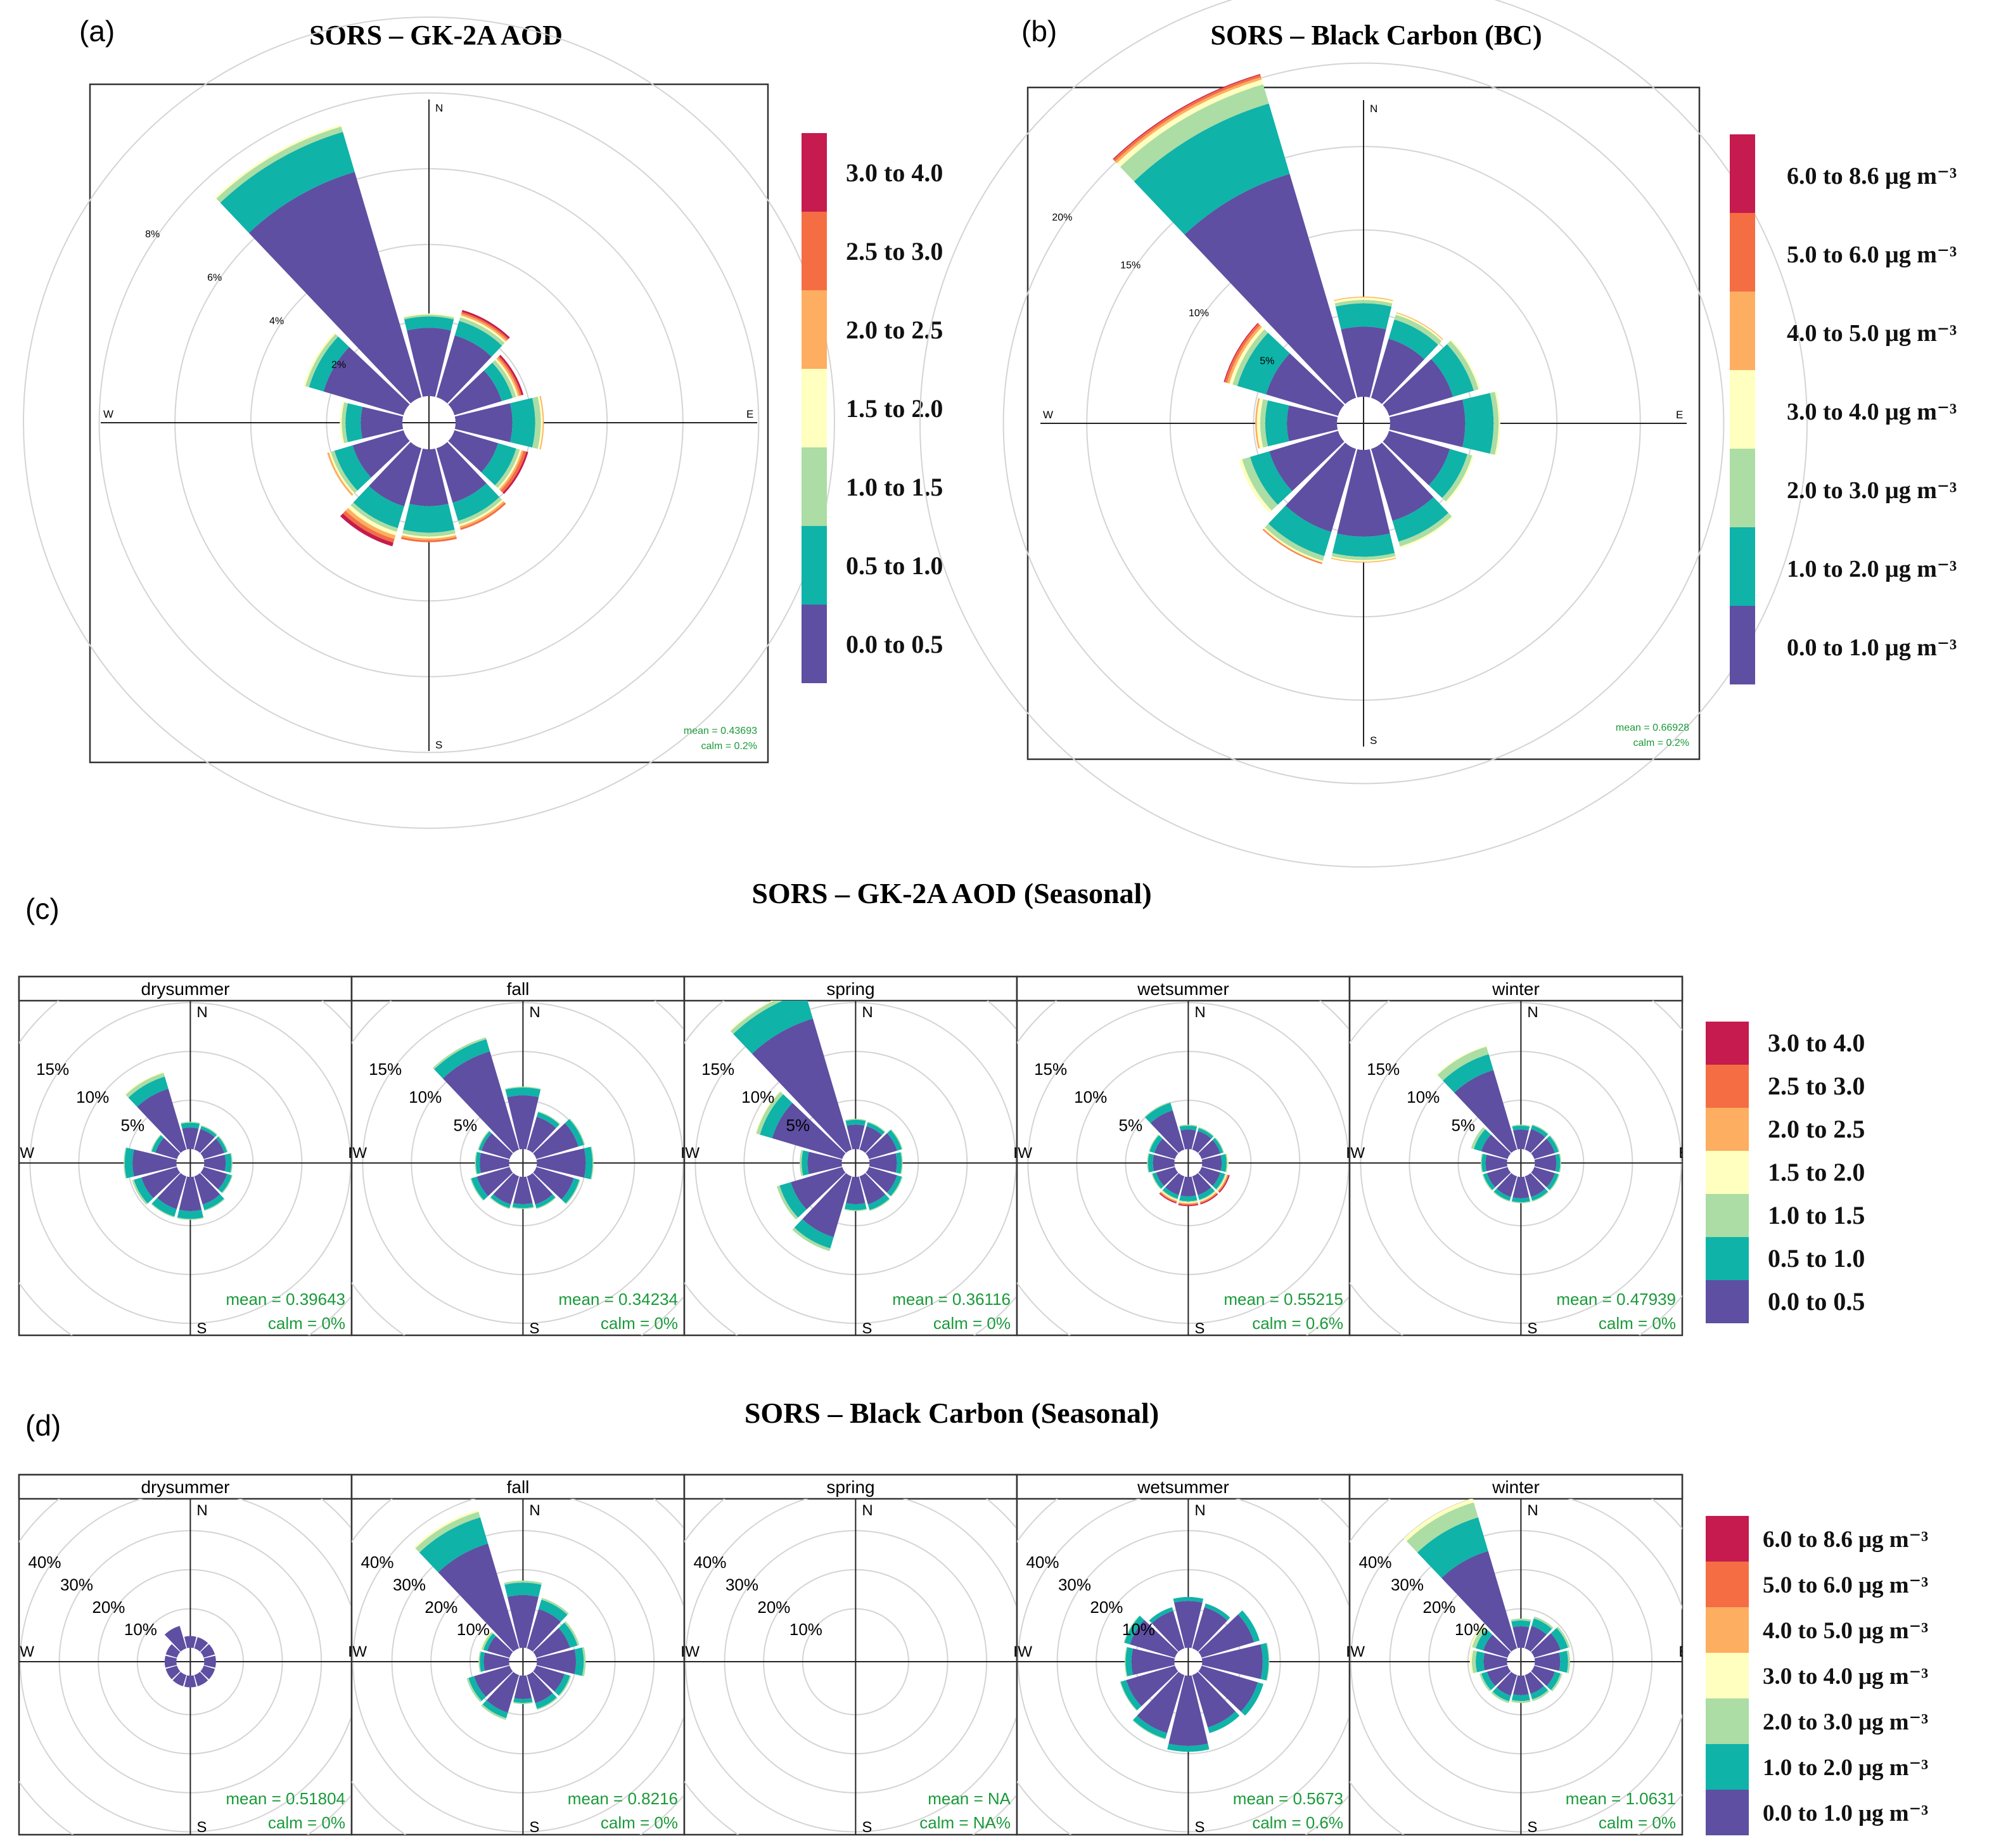  What do you see at coordinates (894, 173) in the screenshot?
I see `legend-a-label-0: 3.0 to 4.0` at bounding box center [894, 173].